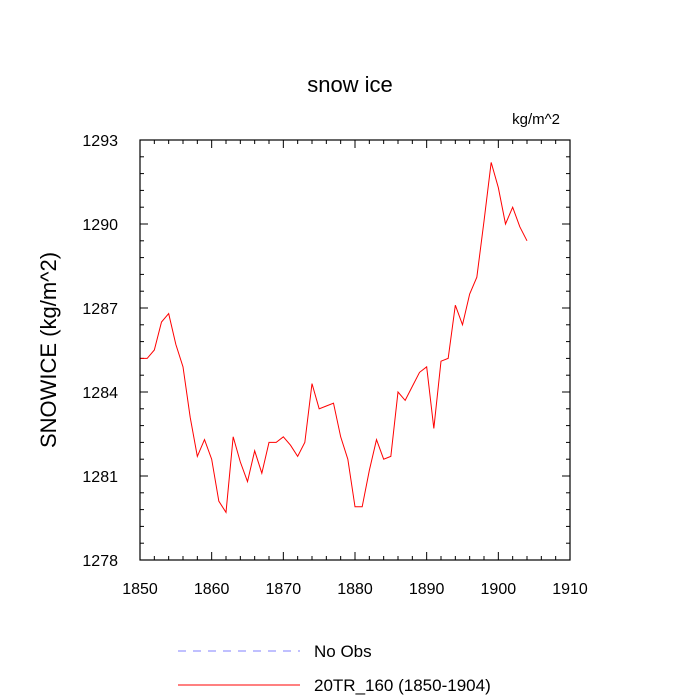 Image resolution: width=700 pixels, height=700 pixels. What do you see at coordinates (499, 589) in the screenshot?
I see `x-tick-label: 1900` at bounding box center [499, 589].